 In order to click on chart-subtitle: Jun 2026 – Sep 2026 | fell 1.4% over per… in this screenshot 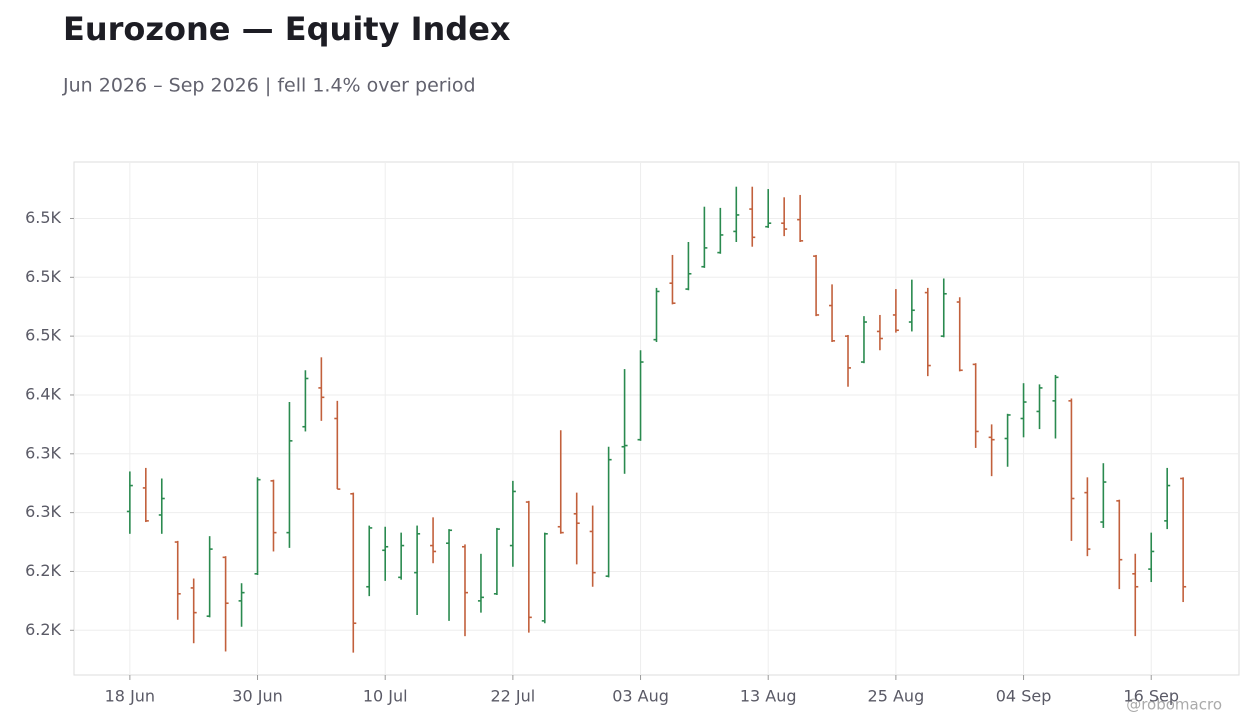, I will do `click(269, 86)`.